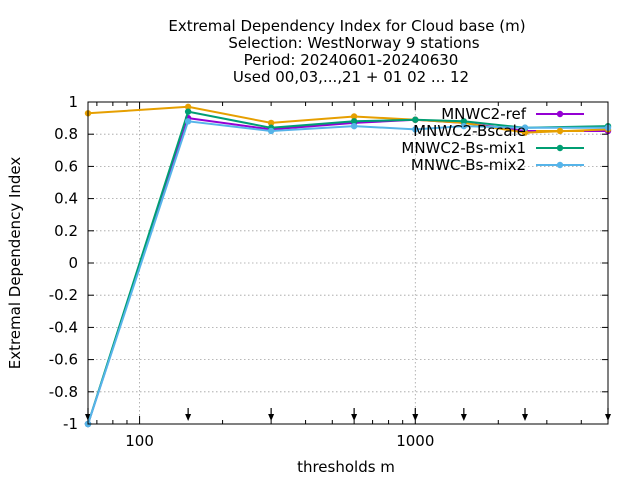 This screenshot has width=640, height=480. Describe the element at coordinates (351, 77) in the screenshot. I see `title-line-4: Used 00,03,...,21 + 01 02 ... 12` at that location.